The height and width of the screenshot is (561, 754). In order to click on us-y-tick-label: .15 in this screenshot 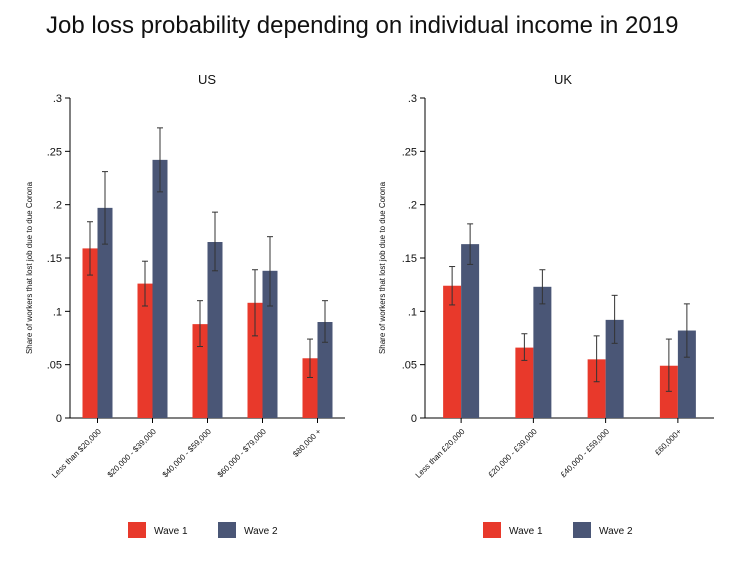, I will do `click(54, 259)`.